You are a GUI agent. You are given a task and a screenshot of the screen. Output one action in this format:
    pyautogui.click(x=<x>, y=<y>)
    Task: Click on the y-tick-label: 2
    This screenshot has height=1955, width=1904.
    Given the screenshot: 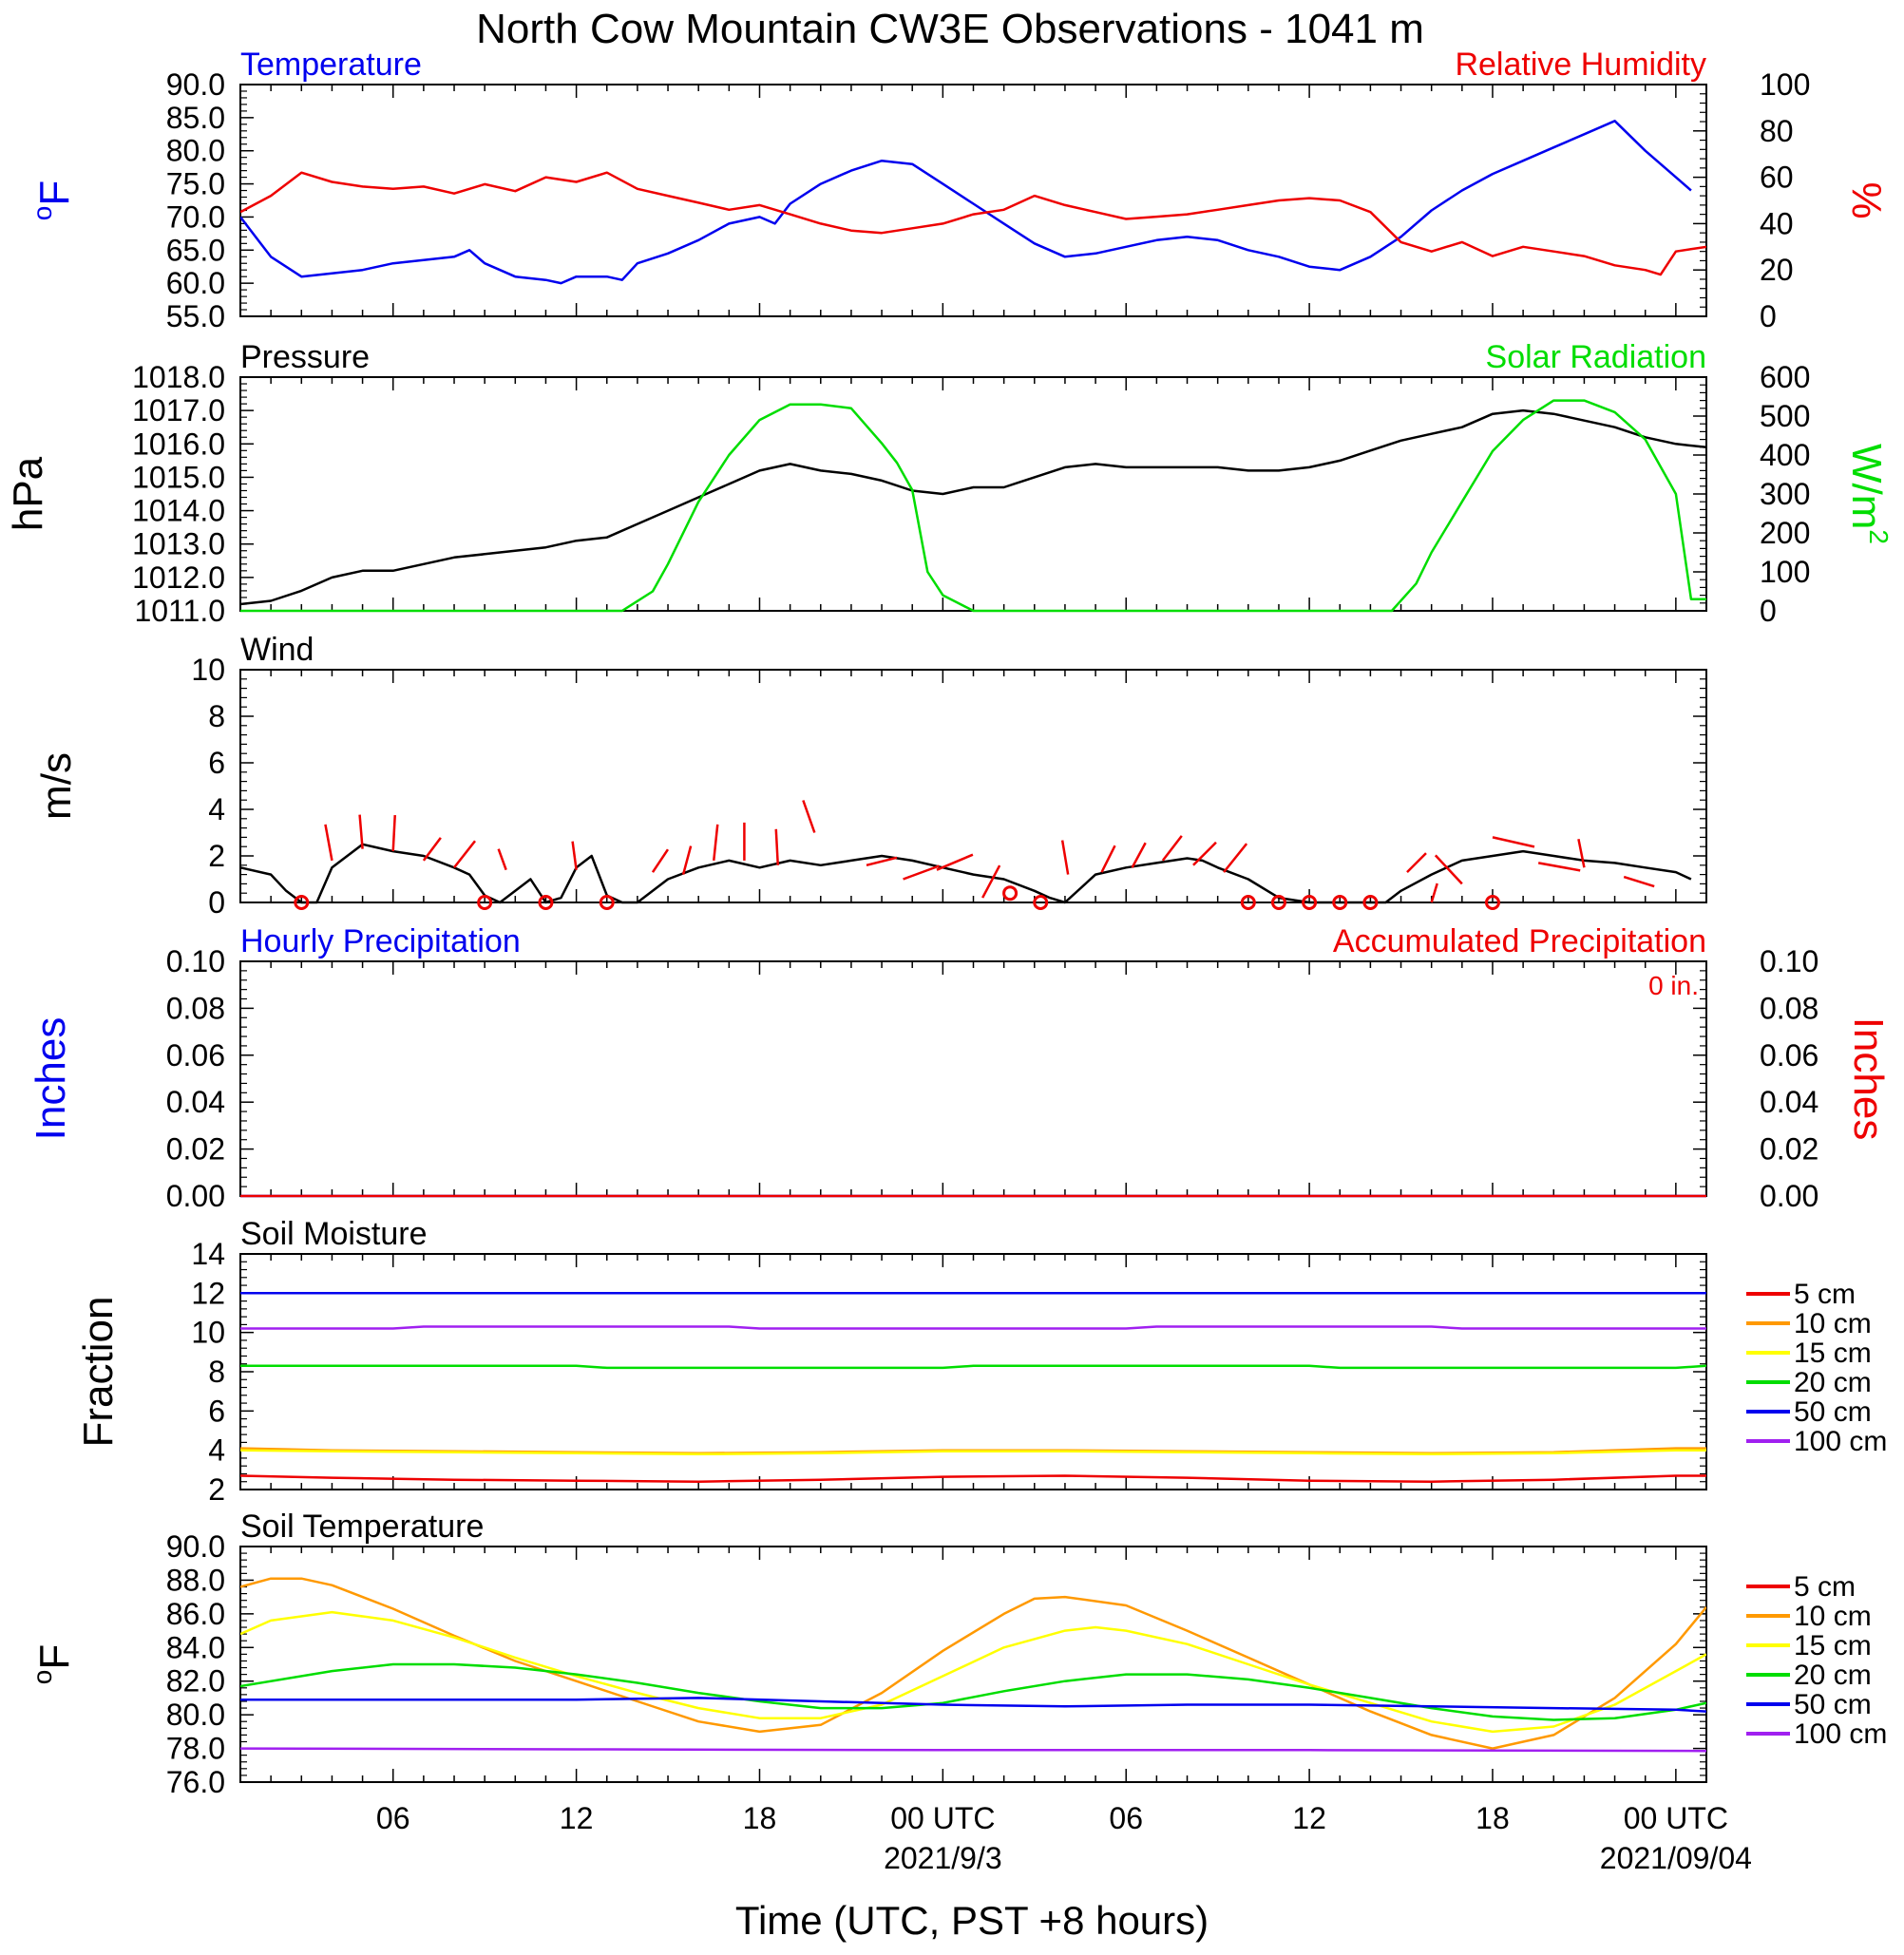 What is the action you would take?
    pyautogui.click(x=217, y=856)
    